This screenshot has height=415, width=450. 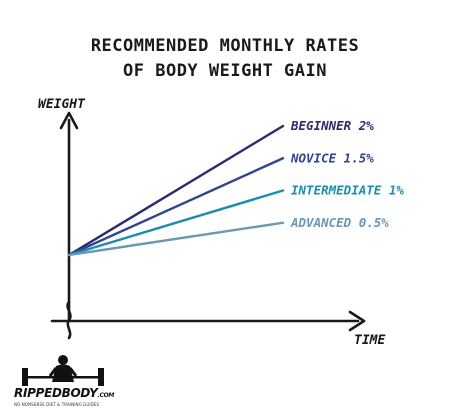 What do you see at coordinates (225, 46) in the screenshot?
I see `chart-title: RECOMMENDED MONTHLY RATES` at bounding box center [225, 46].